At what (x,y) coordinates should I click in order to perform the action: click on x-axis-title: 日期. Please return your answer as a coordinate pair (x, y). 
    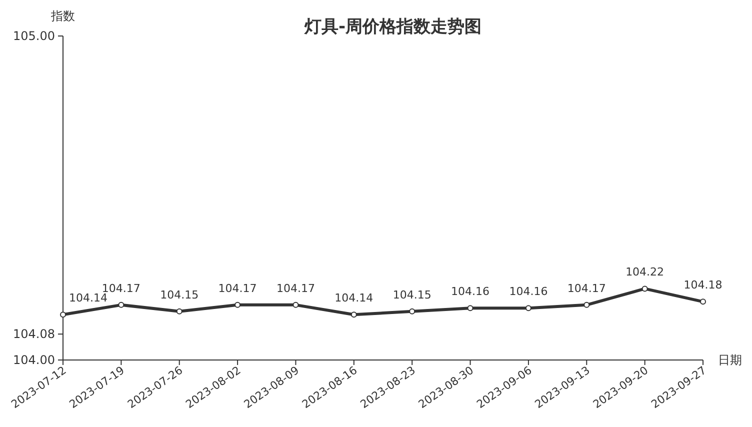
    Looking at the image, I should click on (730, 360).